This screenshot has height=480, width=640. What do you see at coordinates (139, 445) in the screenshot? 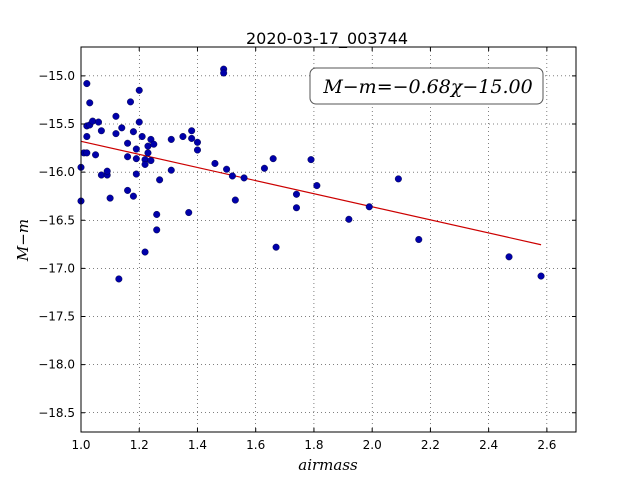
I see `x-tick-label: 1.2` at bounding box center [139, 445].